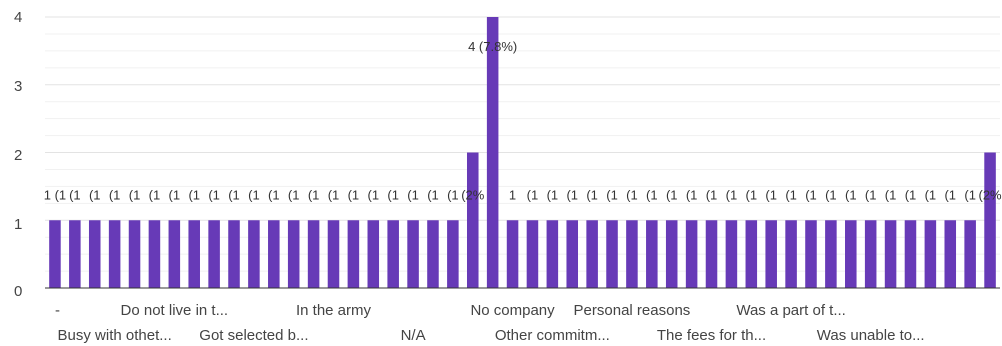 This screenshot has width=1002, height=346. Describe the element at coordinates (413, 194) in the screenshot. I see `data-label-18: (1` at that location.